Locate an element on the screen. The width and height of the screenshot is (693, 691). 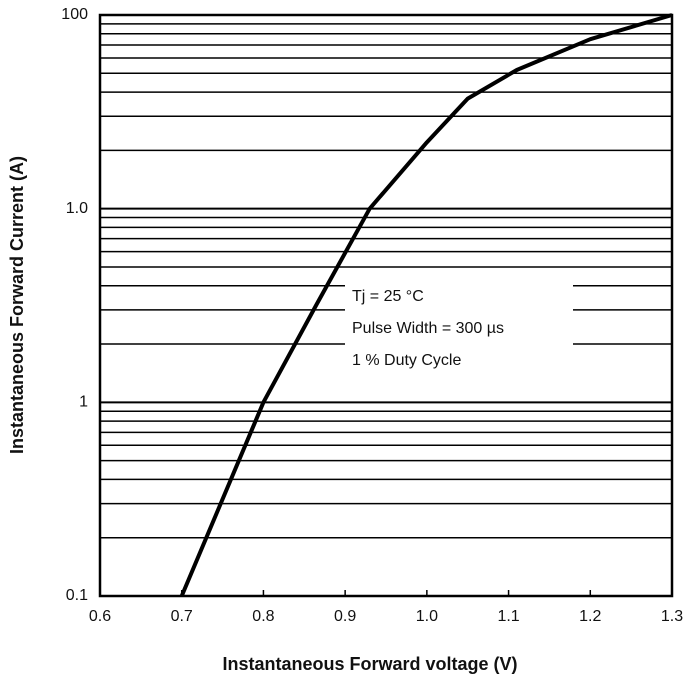
annotation: Pulse Width = 300 µs is located at coordinates (428, 328).